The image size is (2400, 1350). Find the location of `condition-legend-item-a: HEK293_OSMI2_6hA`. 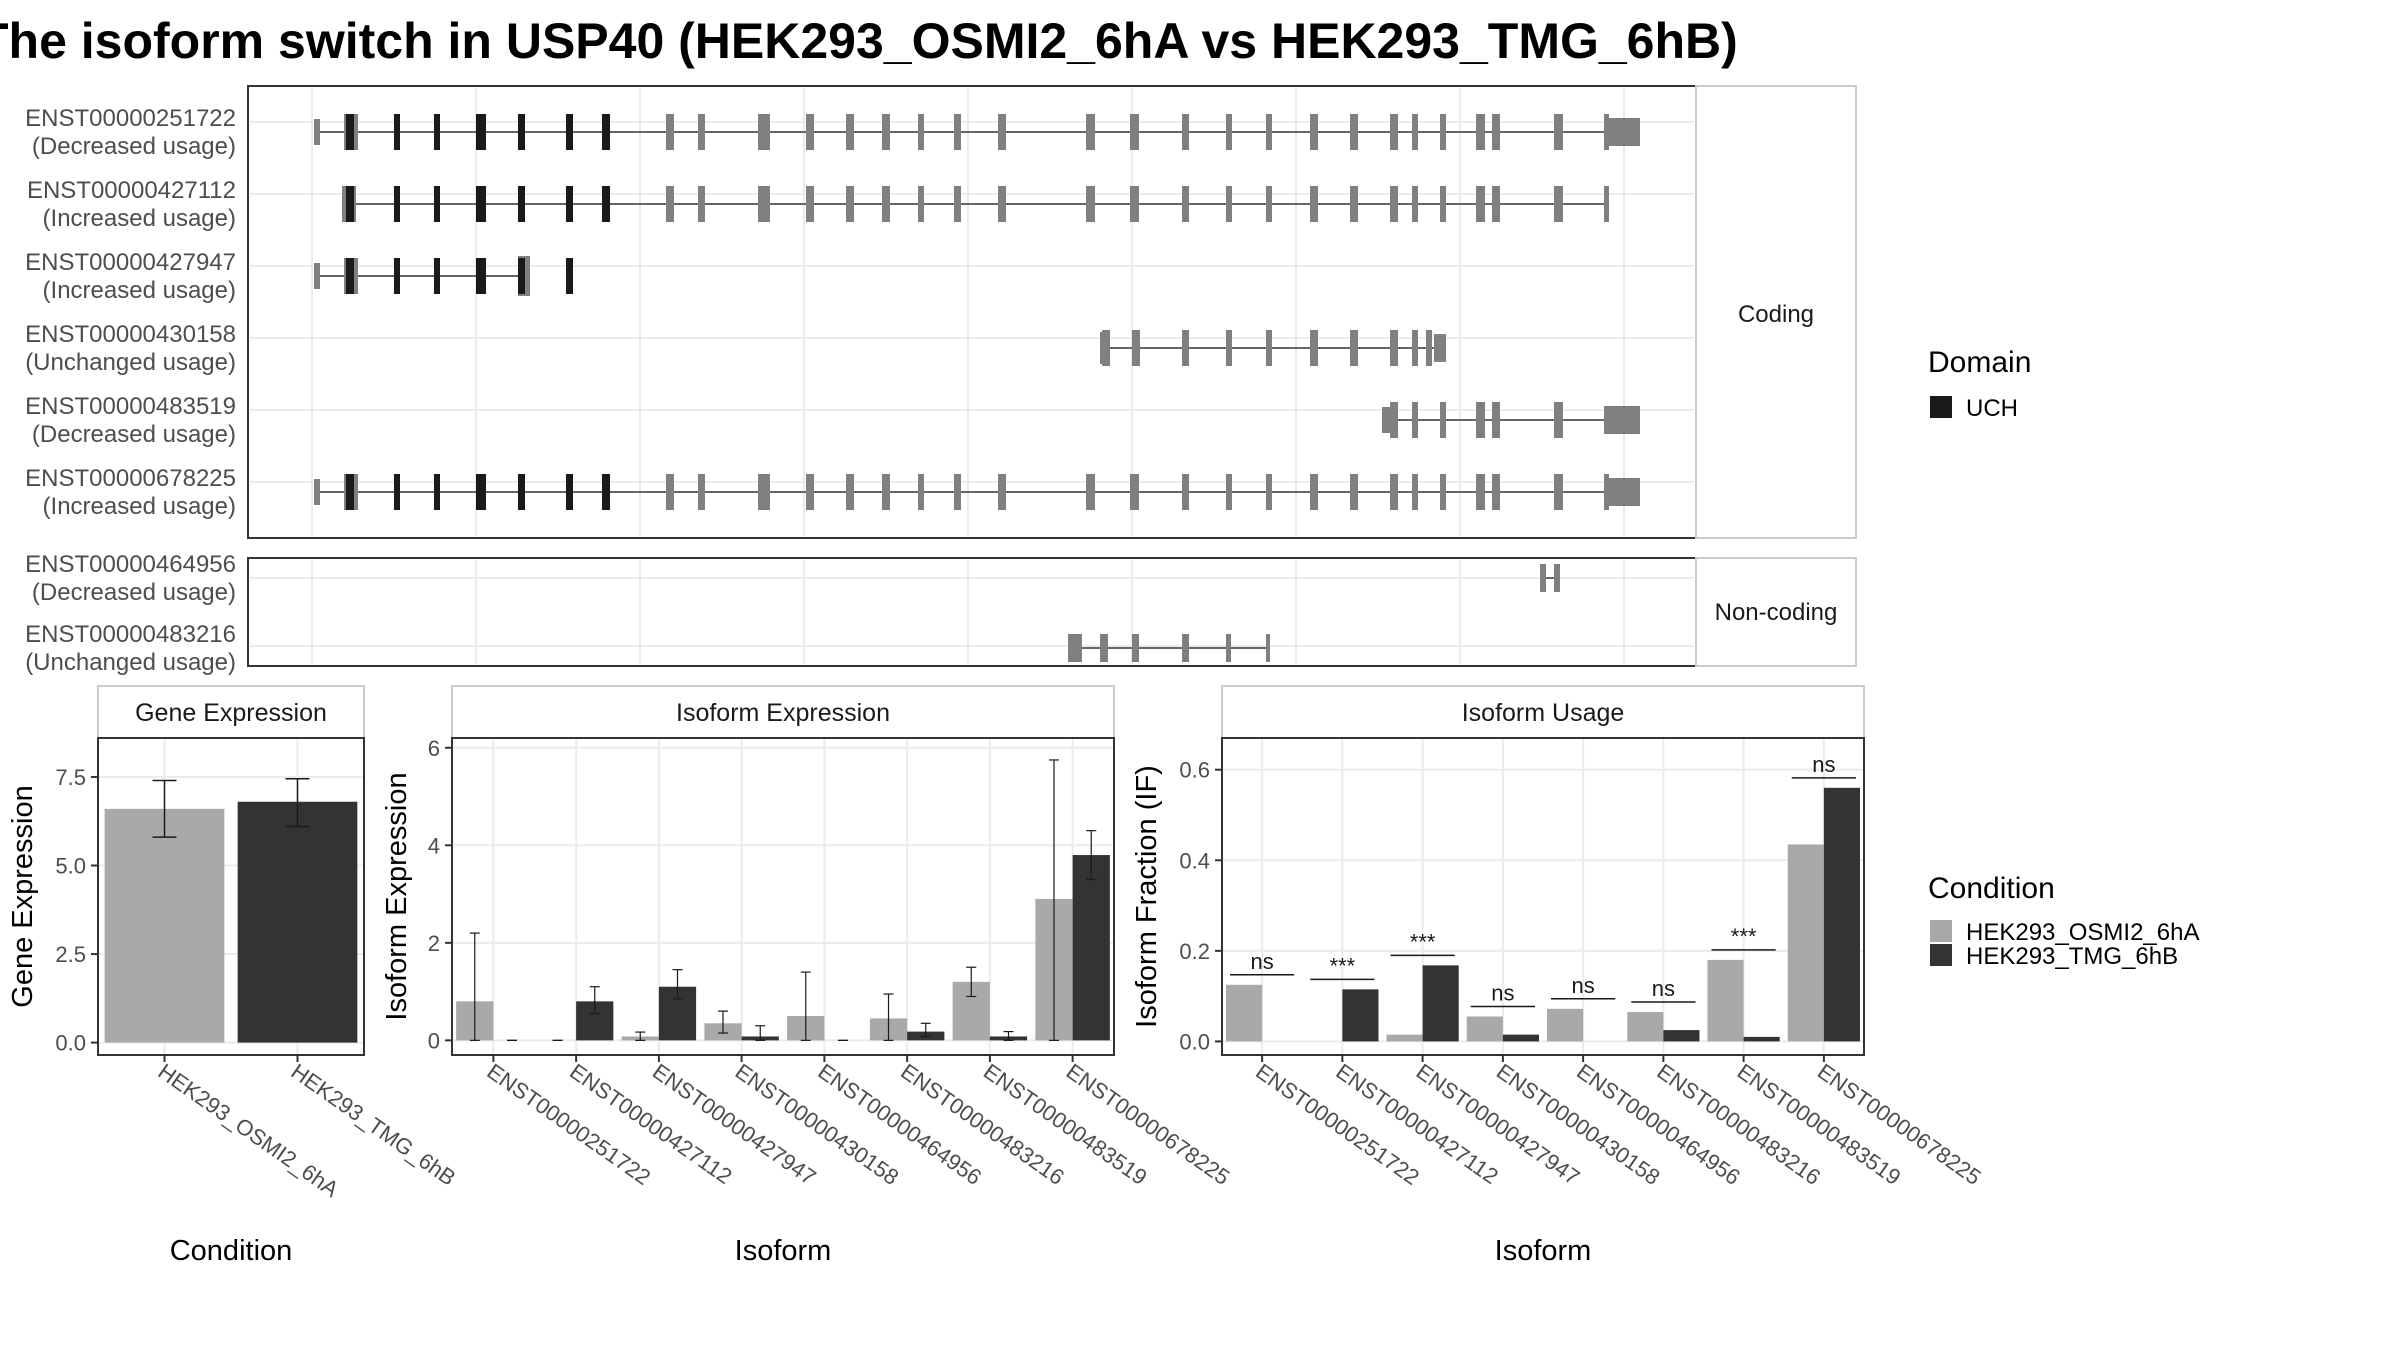

condition-legend-item-a: HEK293_OSMI2_6hA is located at coordinates (2082, 932).